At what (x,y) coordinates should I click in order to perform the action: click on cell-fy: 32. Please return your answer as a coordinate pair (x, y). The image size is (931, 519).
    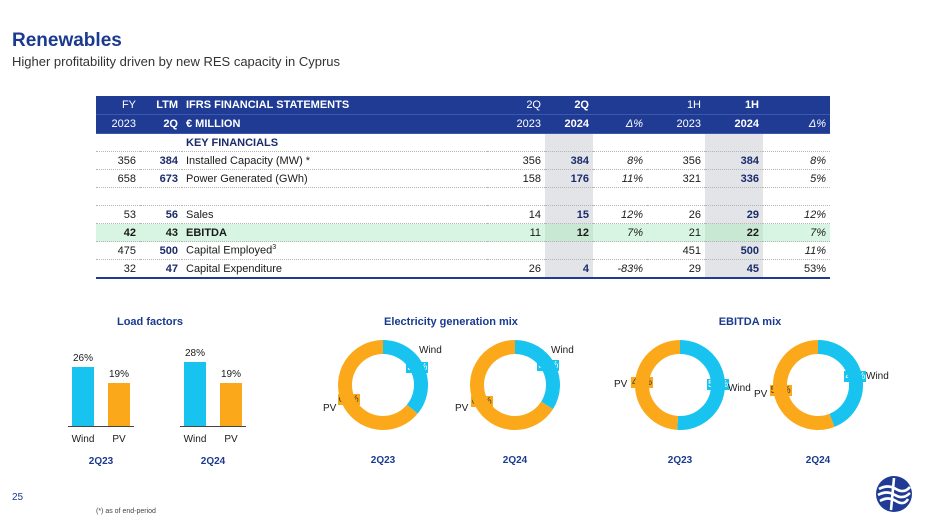
    Looking at the image, I should click on (118, 269).